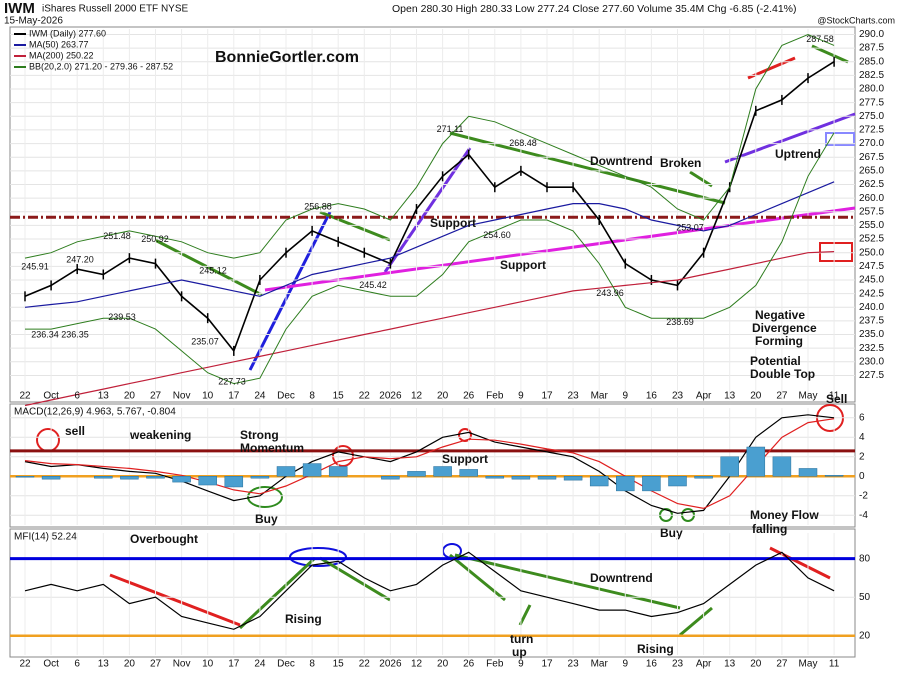 This screenshot has height=673, width=900. I want to click on annotation: Double Top, so click(782, 374).